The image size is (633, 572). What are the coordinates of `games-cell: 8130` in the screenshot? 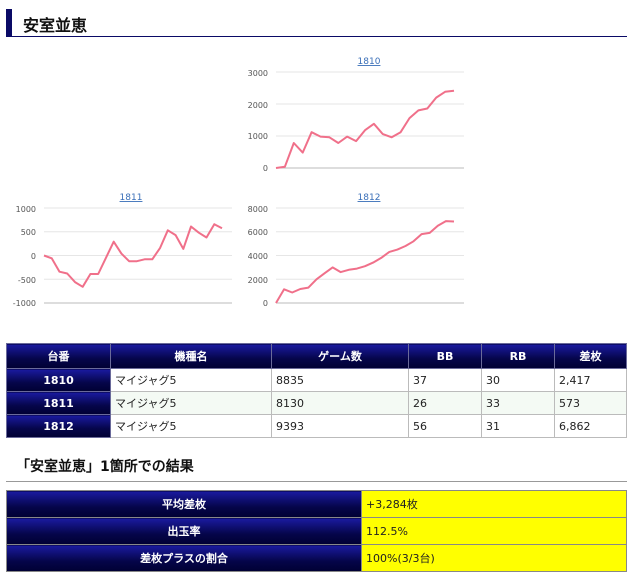 It's located at (340, 403).